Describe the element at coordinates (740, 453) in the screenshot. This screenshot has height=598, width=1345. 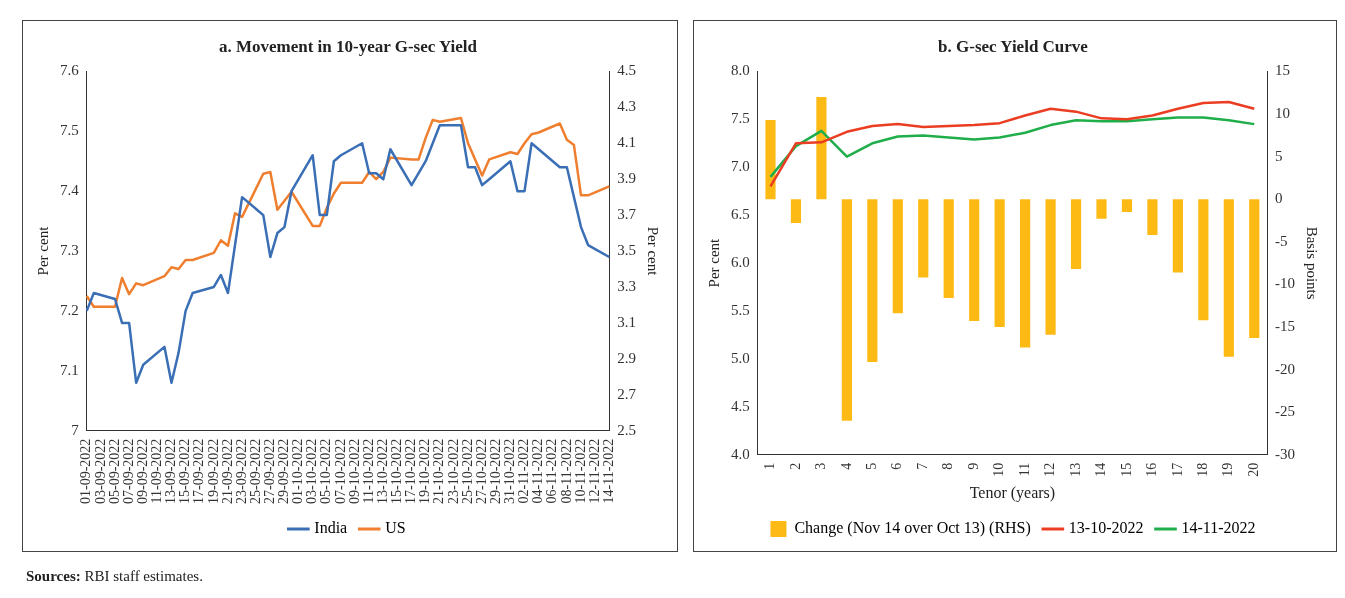
I see `y-tick-label: 4.0` at that location.